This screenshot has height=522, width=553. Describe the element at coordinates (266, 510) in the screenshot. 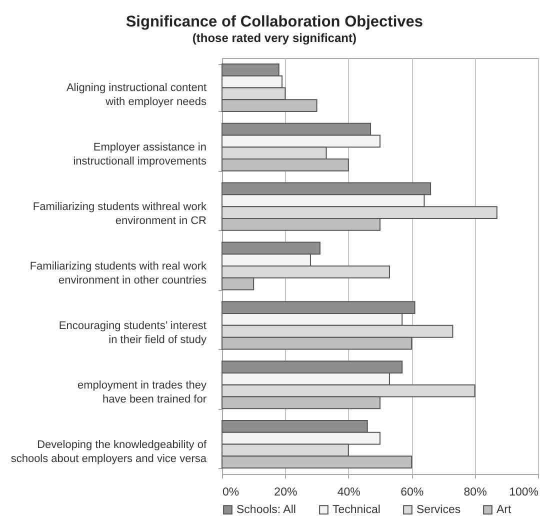

I see `legend-label: Schools: All` at that location.